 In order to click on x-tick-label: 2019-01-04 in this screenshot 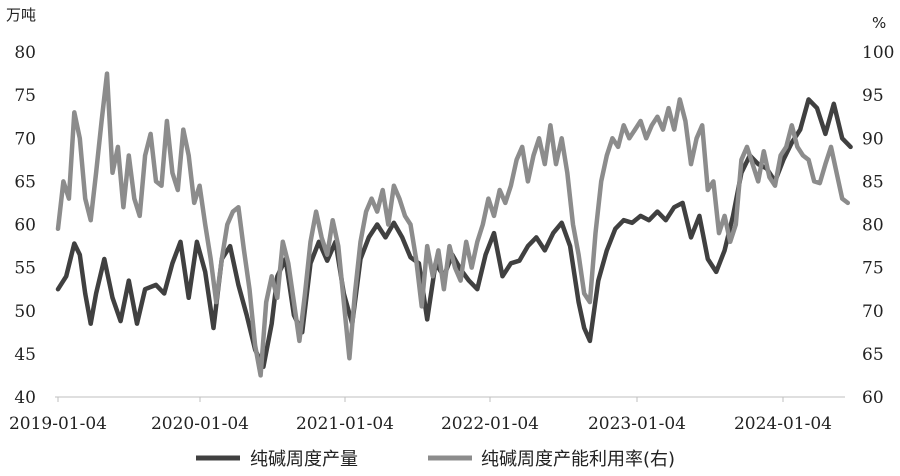, I will do `click(58, 424)`.